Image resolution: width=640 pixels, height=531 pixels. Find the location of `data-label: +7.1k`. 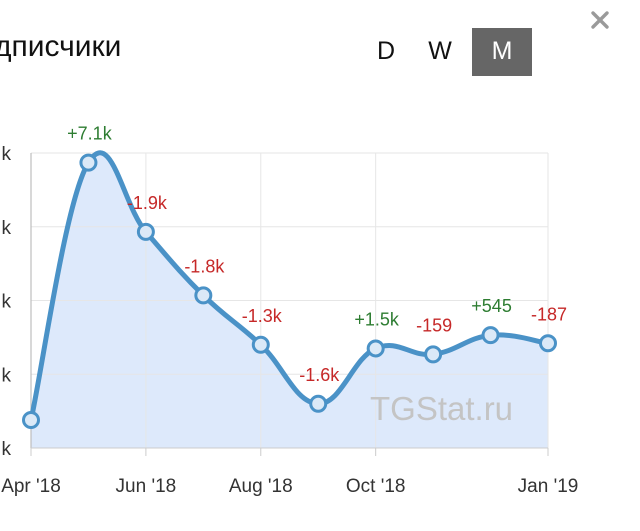

data-label: +7.1k is located at coordinates (90, 134).